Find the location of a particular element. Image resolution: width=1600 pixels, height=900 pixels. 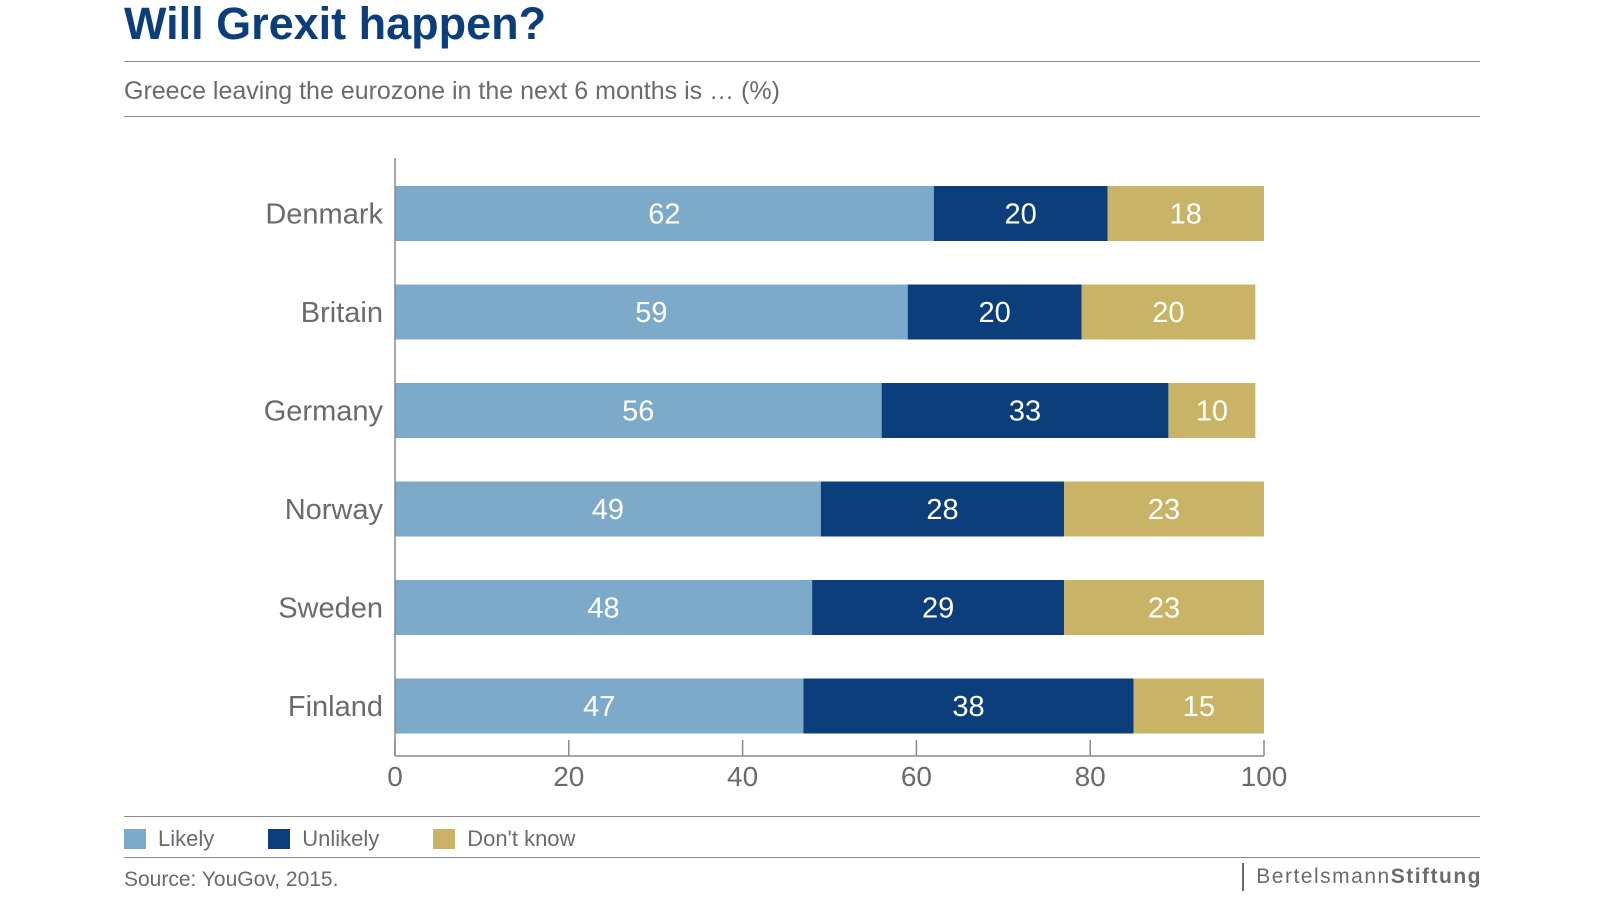

bar-value-label: 29 is located at coordinates (938, 609).